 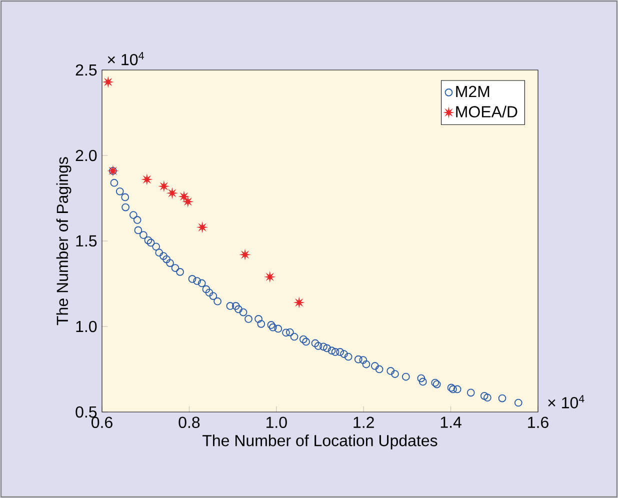 What do you see at coordinates (86, 412) in the screenshot?
I see `y-tick-label: 0.5` at bounding box center [86, 412].